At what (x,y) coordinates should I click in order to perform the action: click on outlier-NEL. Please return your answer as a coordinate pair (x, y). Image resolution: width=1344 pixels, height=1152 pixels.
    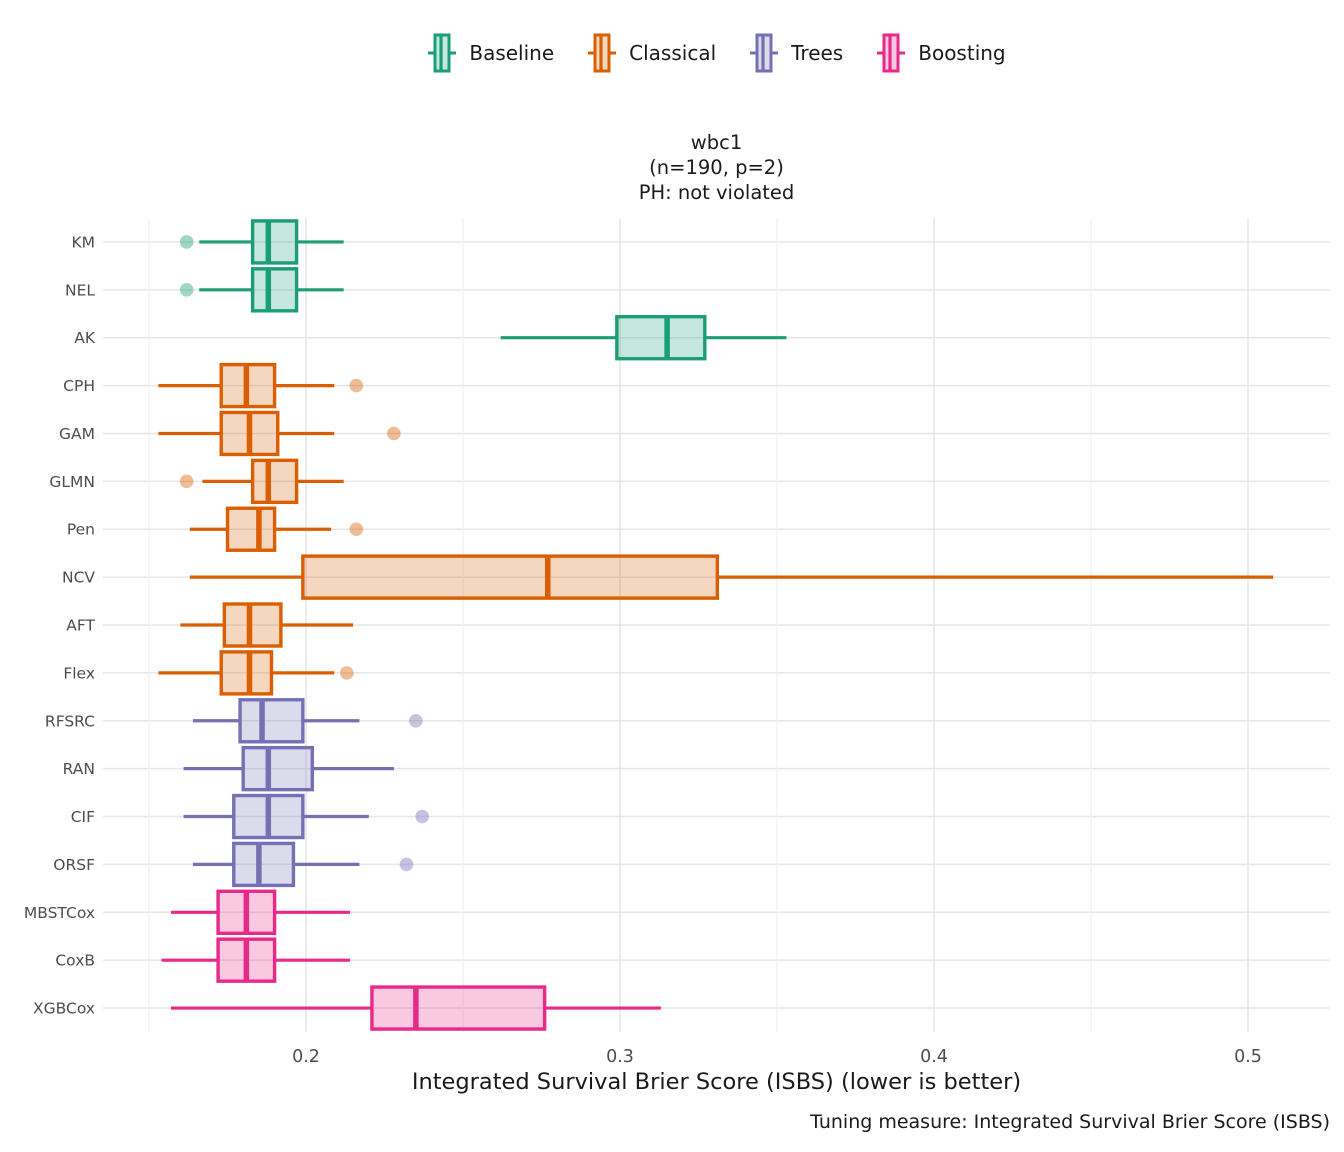
    Looking at the image, I should click on (186, 290).